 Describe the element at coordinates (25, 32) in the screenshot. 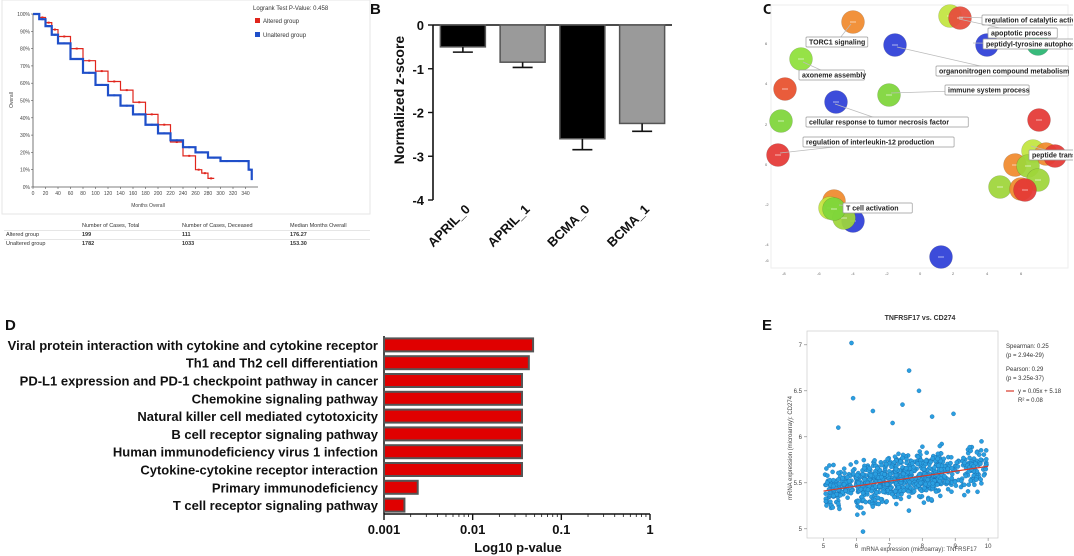

I see `y-tick-label: 90%` at that location.